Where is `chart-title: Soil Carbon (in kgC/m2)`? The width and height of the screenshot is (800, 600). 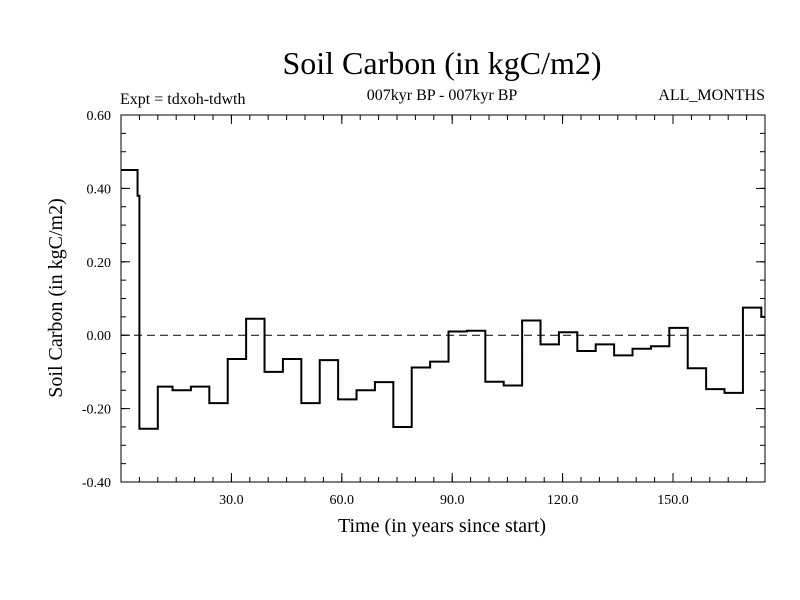 chart-title: Soil Carbon (in kgC/m2) is located at coordinates (441, 63).